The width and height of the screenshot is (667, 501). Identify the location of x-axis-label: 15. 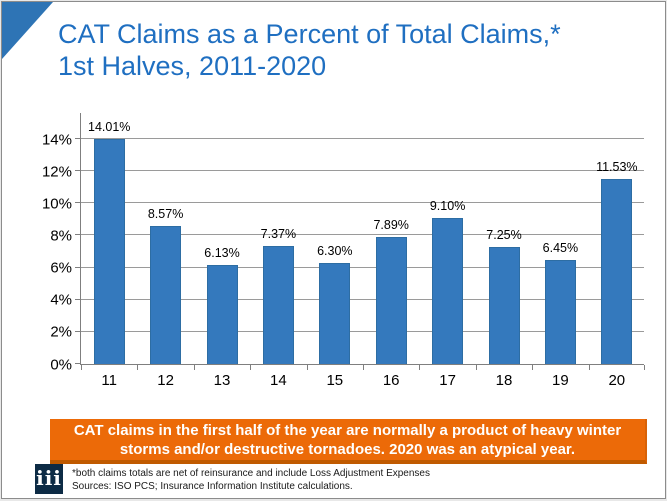
(335, 380).